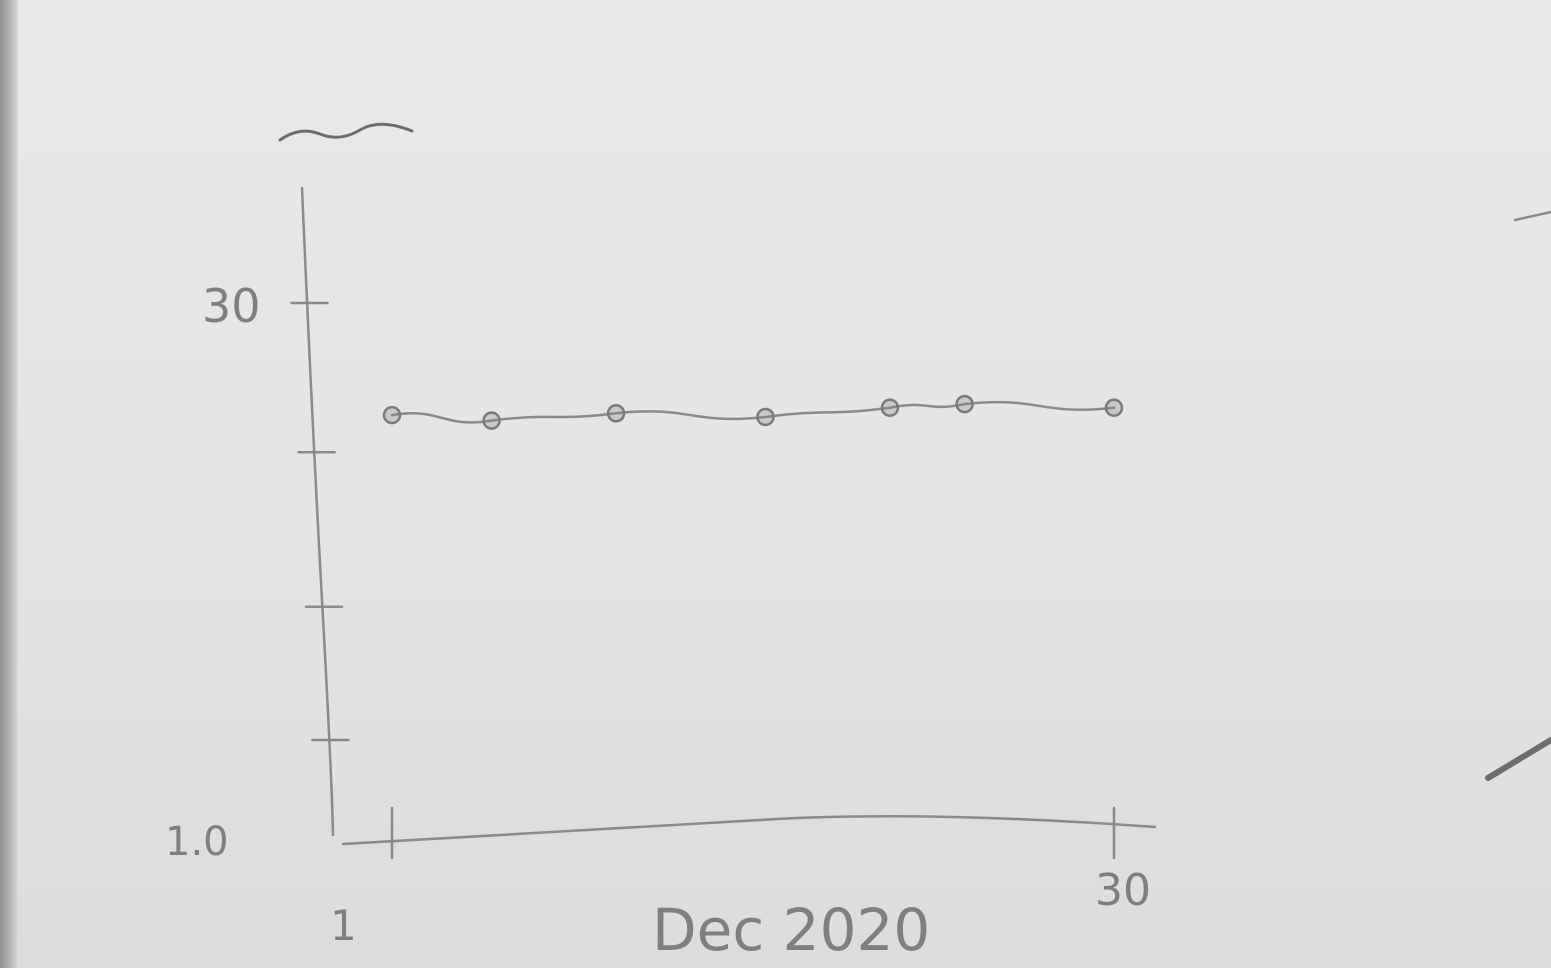  I want to click on stray-pencil-mark, so click(1518, 759).